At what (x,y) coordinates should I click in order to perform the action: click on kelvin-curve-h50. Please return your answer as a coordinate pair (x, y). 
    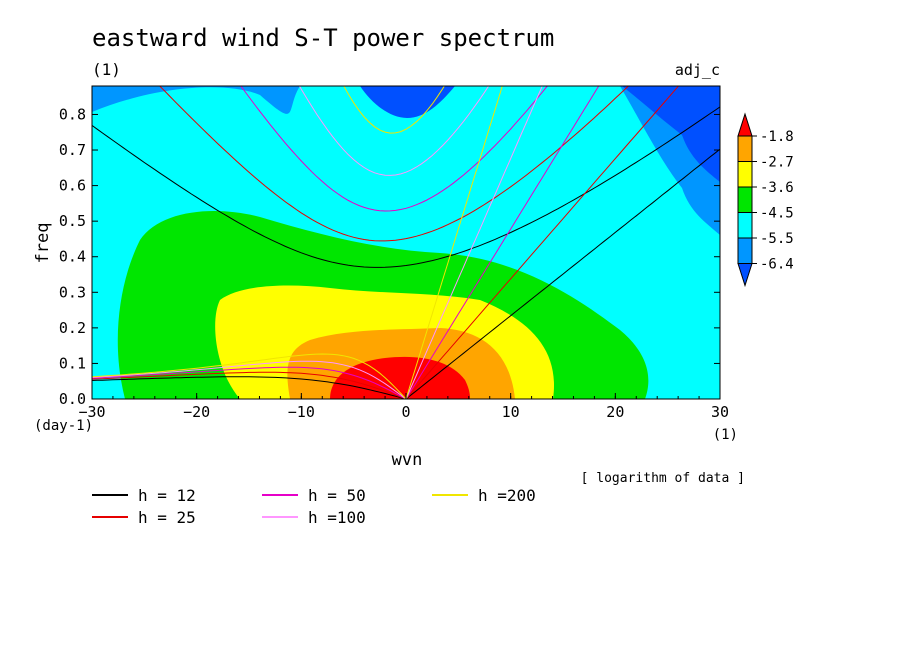
    Looking at the image, I should click on (502, 242).